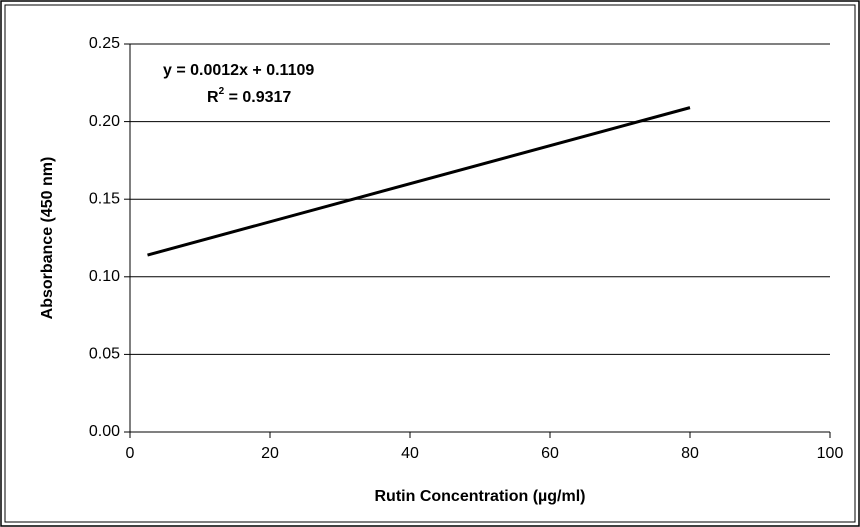 This screenshot has height=527, width=860. I want to click on r-squared: R2 = 0.9317, so click(249, 96).